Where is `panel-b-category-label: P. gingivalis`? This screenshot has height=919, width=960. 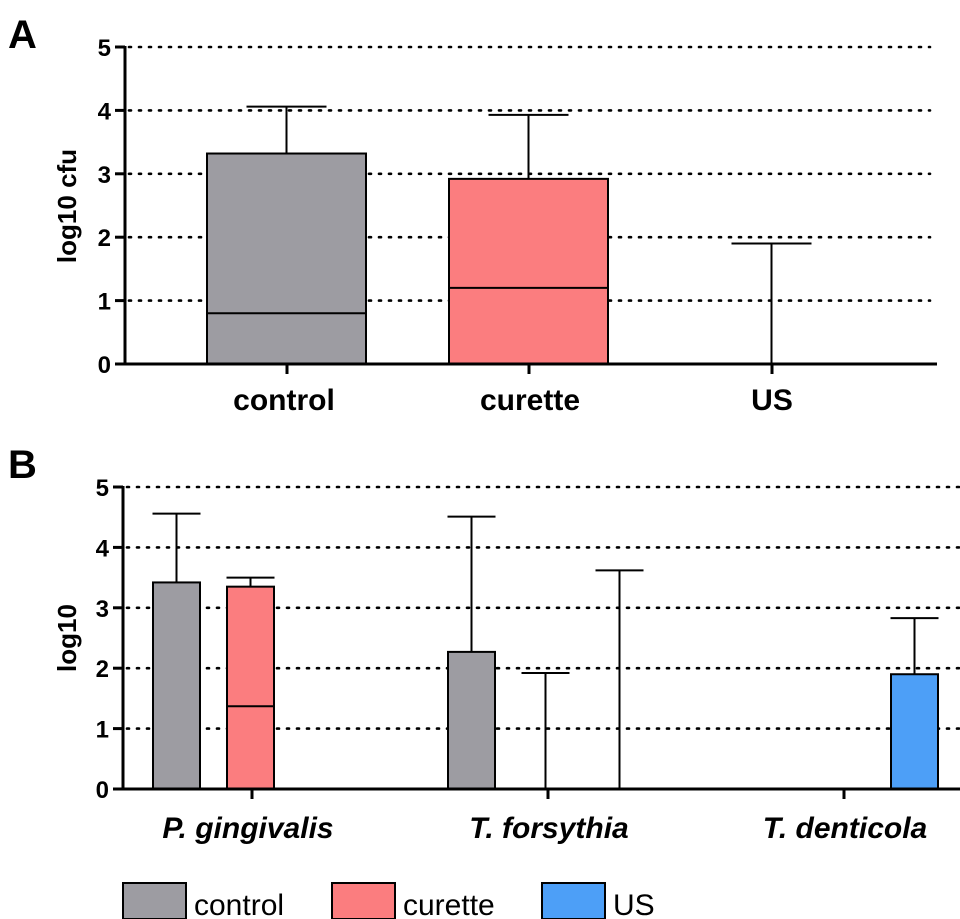
panel-b-category-label: P. gingivalis is located at coordinates (247, 828).